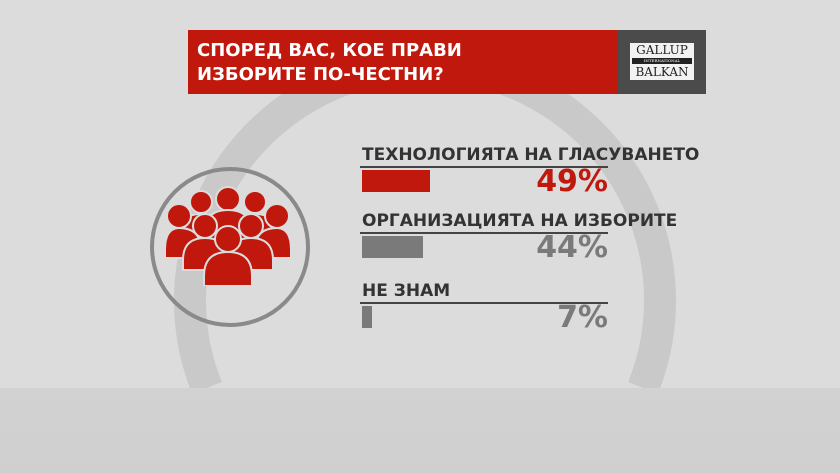 The width and height of the screenshot is (840, 473). What do you see at coordinates (228, 236) in the screenshot?
I see `people-group-icon` at bounding box center [228, 236].